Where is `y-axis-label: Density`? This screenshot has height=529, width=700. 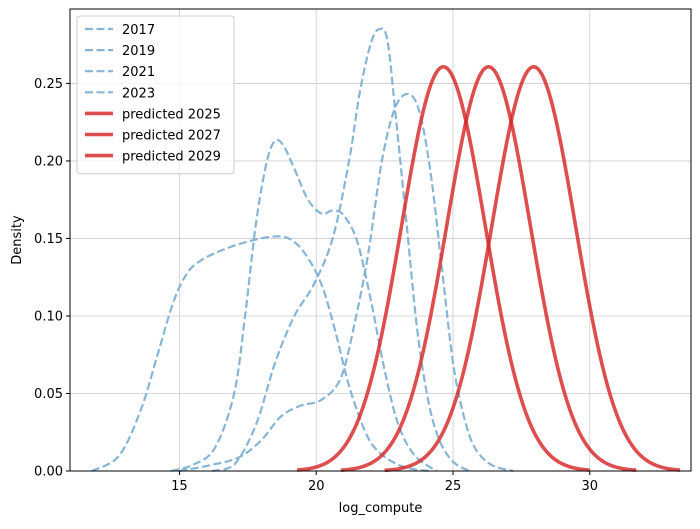
y-axis-label: Density is located at coordinates (17, 240).